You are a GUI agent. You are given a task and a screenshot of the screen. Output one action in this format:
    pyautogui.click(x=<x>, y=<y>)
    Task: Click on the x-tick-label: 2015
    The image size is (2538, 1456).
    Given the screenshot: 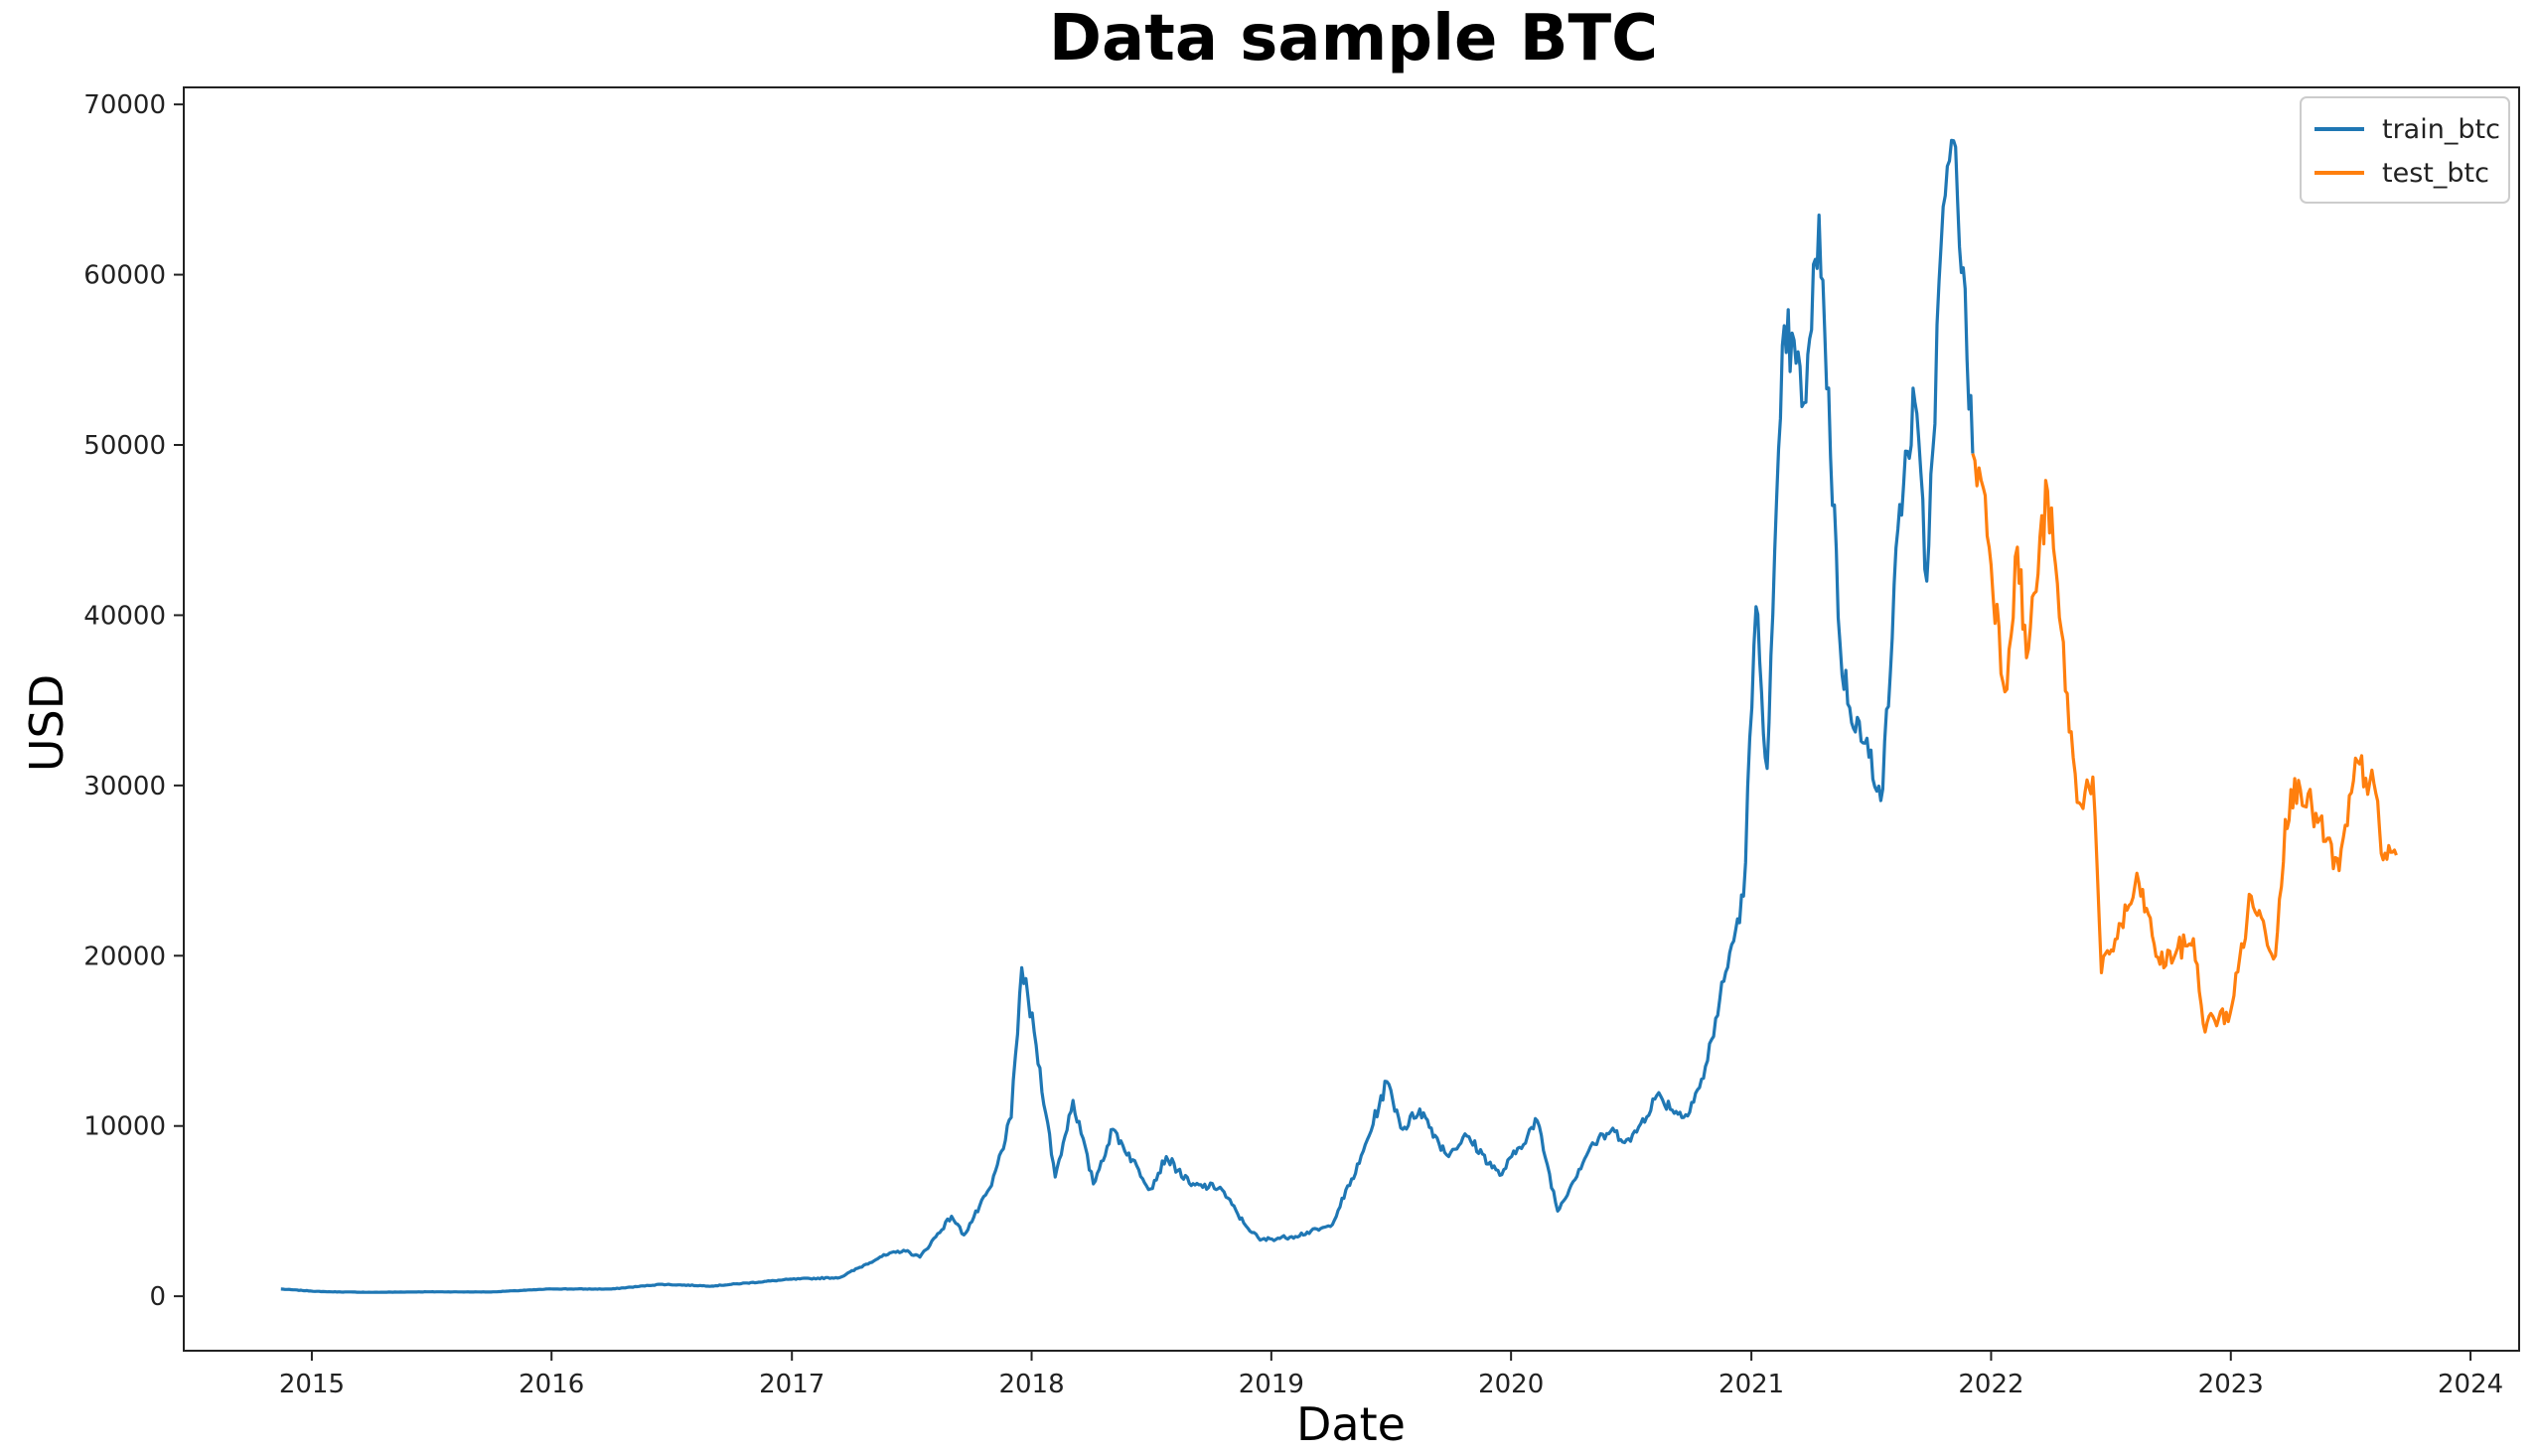 What is the action you would take?
    pyautogui.click(x=312, y=1384)
    